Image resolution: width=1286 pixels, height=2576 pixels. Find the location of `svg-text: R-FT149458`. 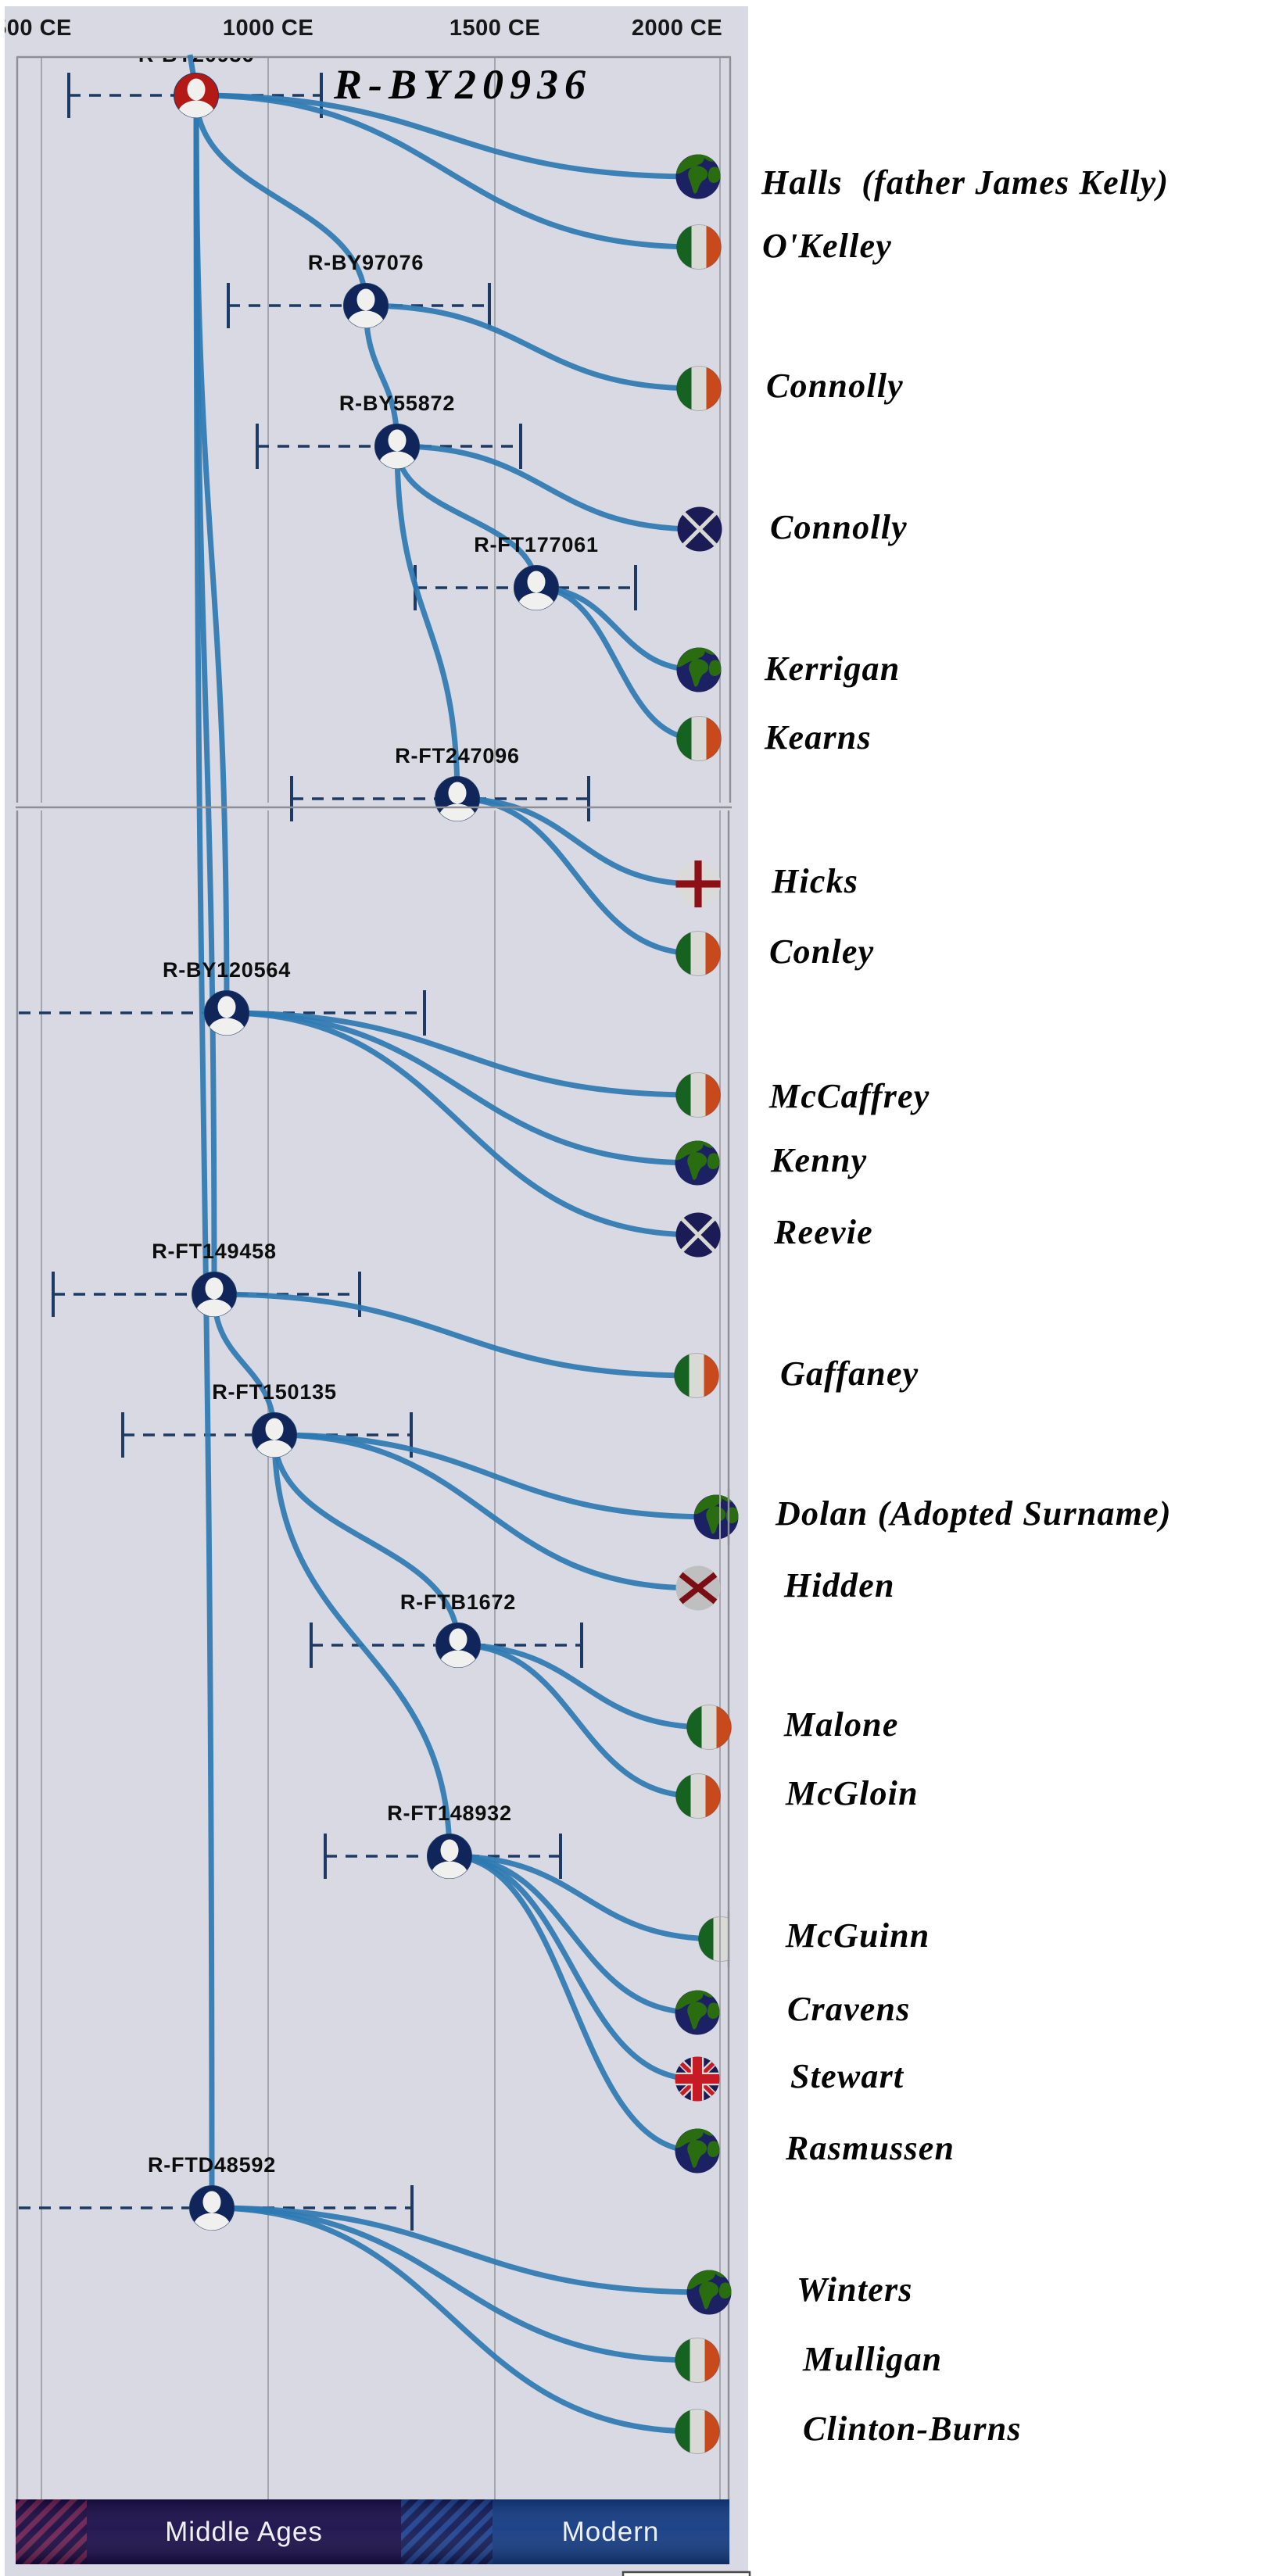

svg-text: R-FT149458 is located at coordinates (214, 1251).